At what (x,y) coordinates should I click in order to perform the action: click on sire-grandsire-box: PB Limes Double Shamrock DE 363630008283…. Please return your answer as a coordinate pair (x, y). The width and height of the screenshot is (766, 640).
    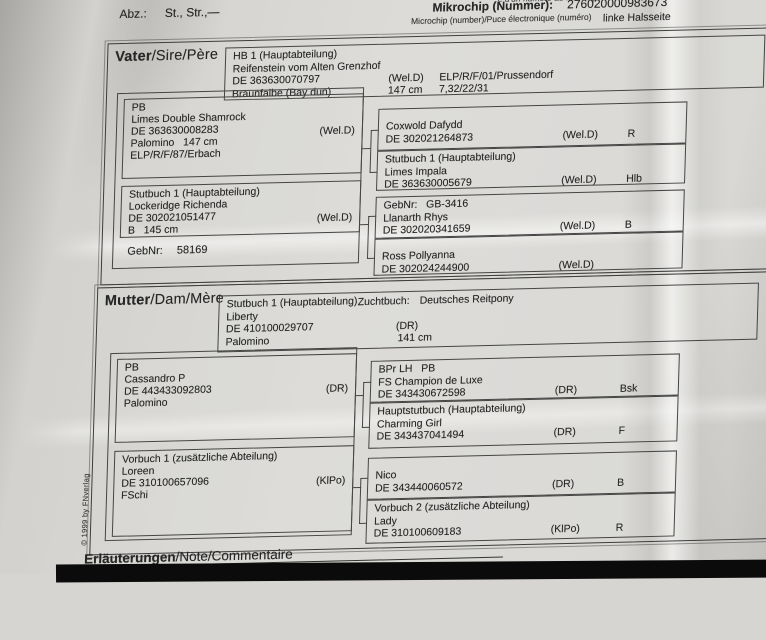
    Looking at the image, I should click on (243, 136).